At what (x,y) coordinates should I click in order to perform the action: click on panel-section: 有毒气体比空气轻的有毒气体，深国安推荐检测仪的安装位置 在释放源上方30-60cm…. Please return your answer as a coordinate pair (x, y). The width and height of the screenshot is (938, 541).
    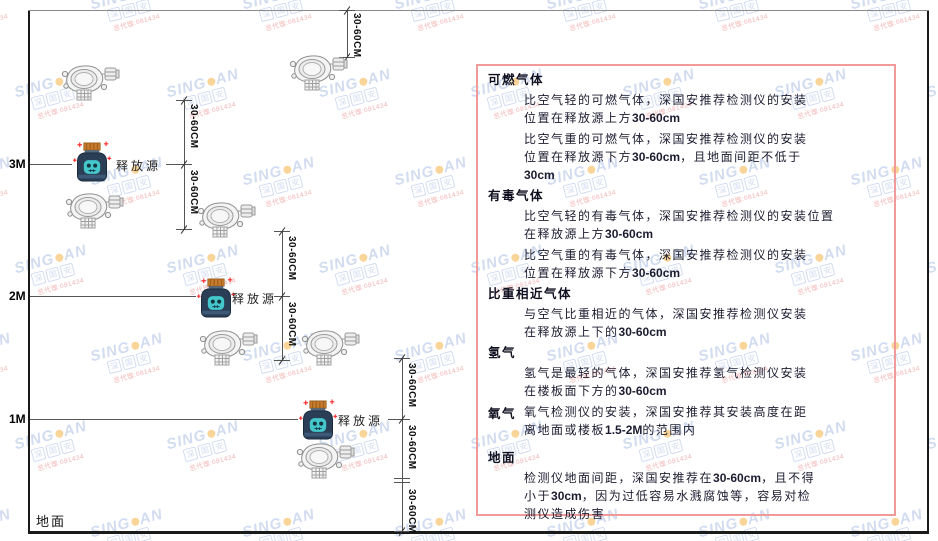
    Looking at the image, I should click on (685, 234).